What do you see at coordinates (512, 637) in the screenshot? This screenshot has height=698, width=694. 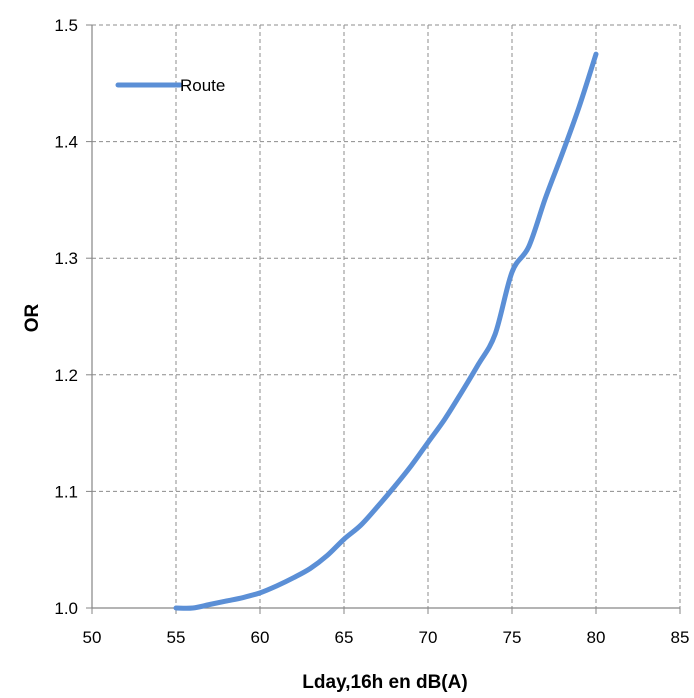 I see `x-tick-label: 75` at bounding box center [512, 637].